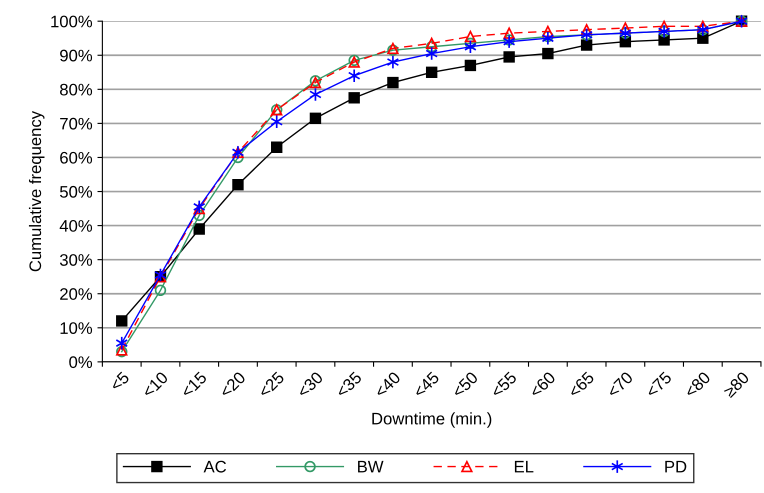 The image size is (764, 493). I want to click on x-tick-label: <70, so click(620, 384).